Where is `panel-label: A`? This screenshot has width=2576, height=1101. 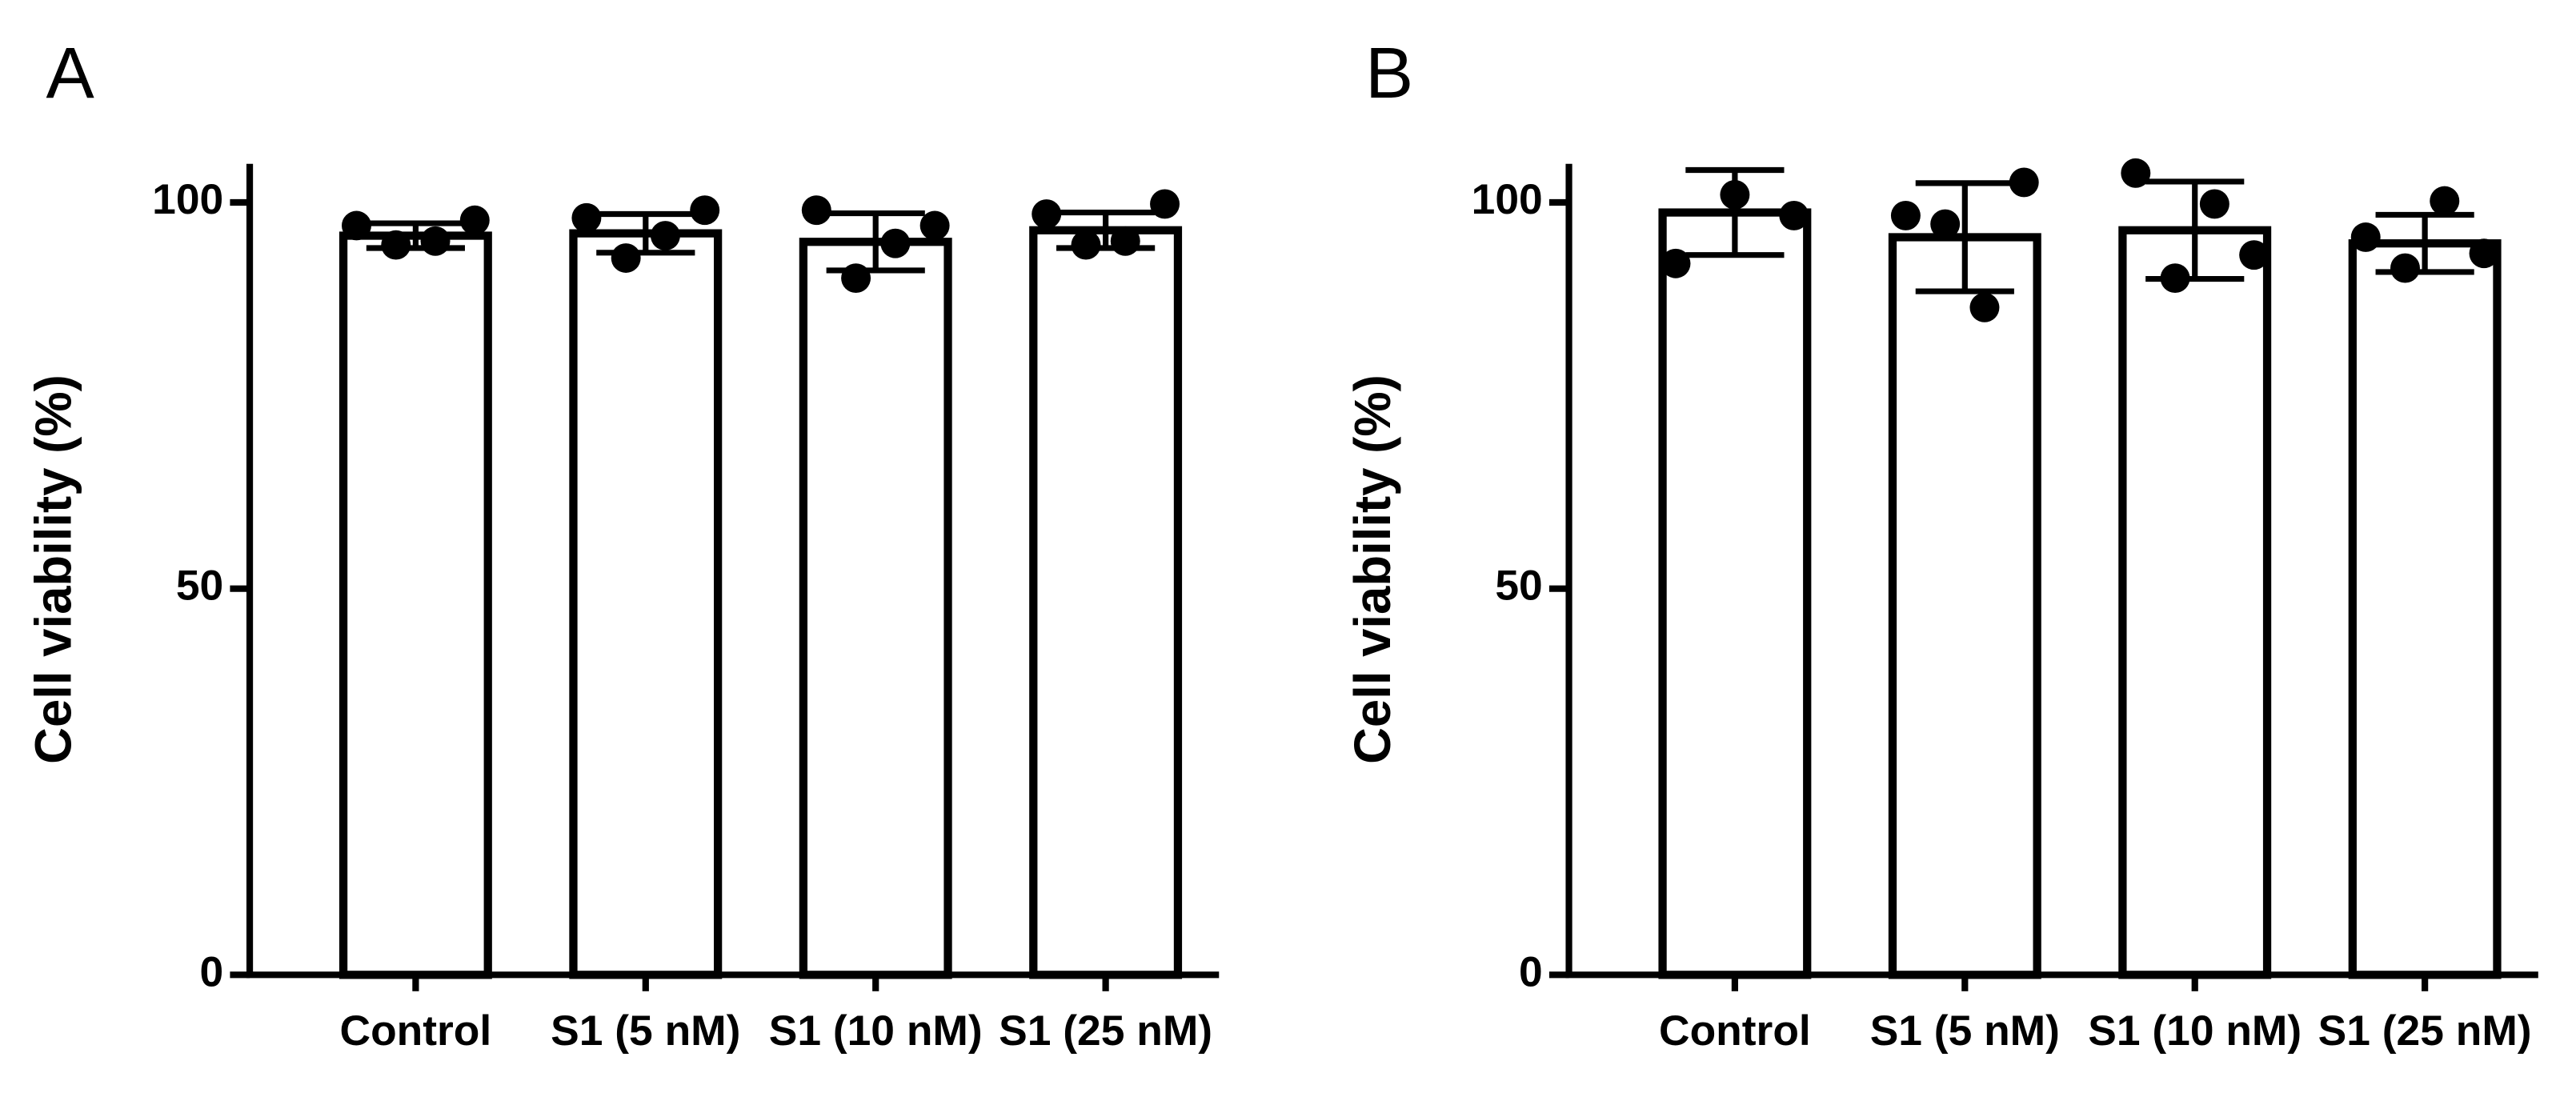 panel-label: A is located at coordinates (70, 73).